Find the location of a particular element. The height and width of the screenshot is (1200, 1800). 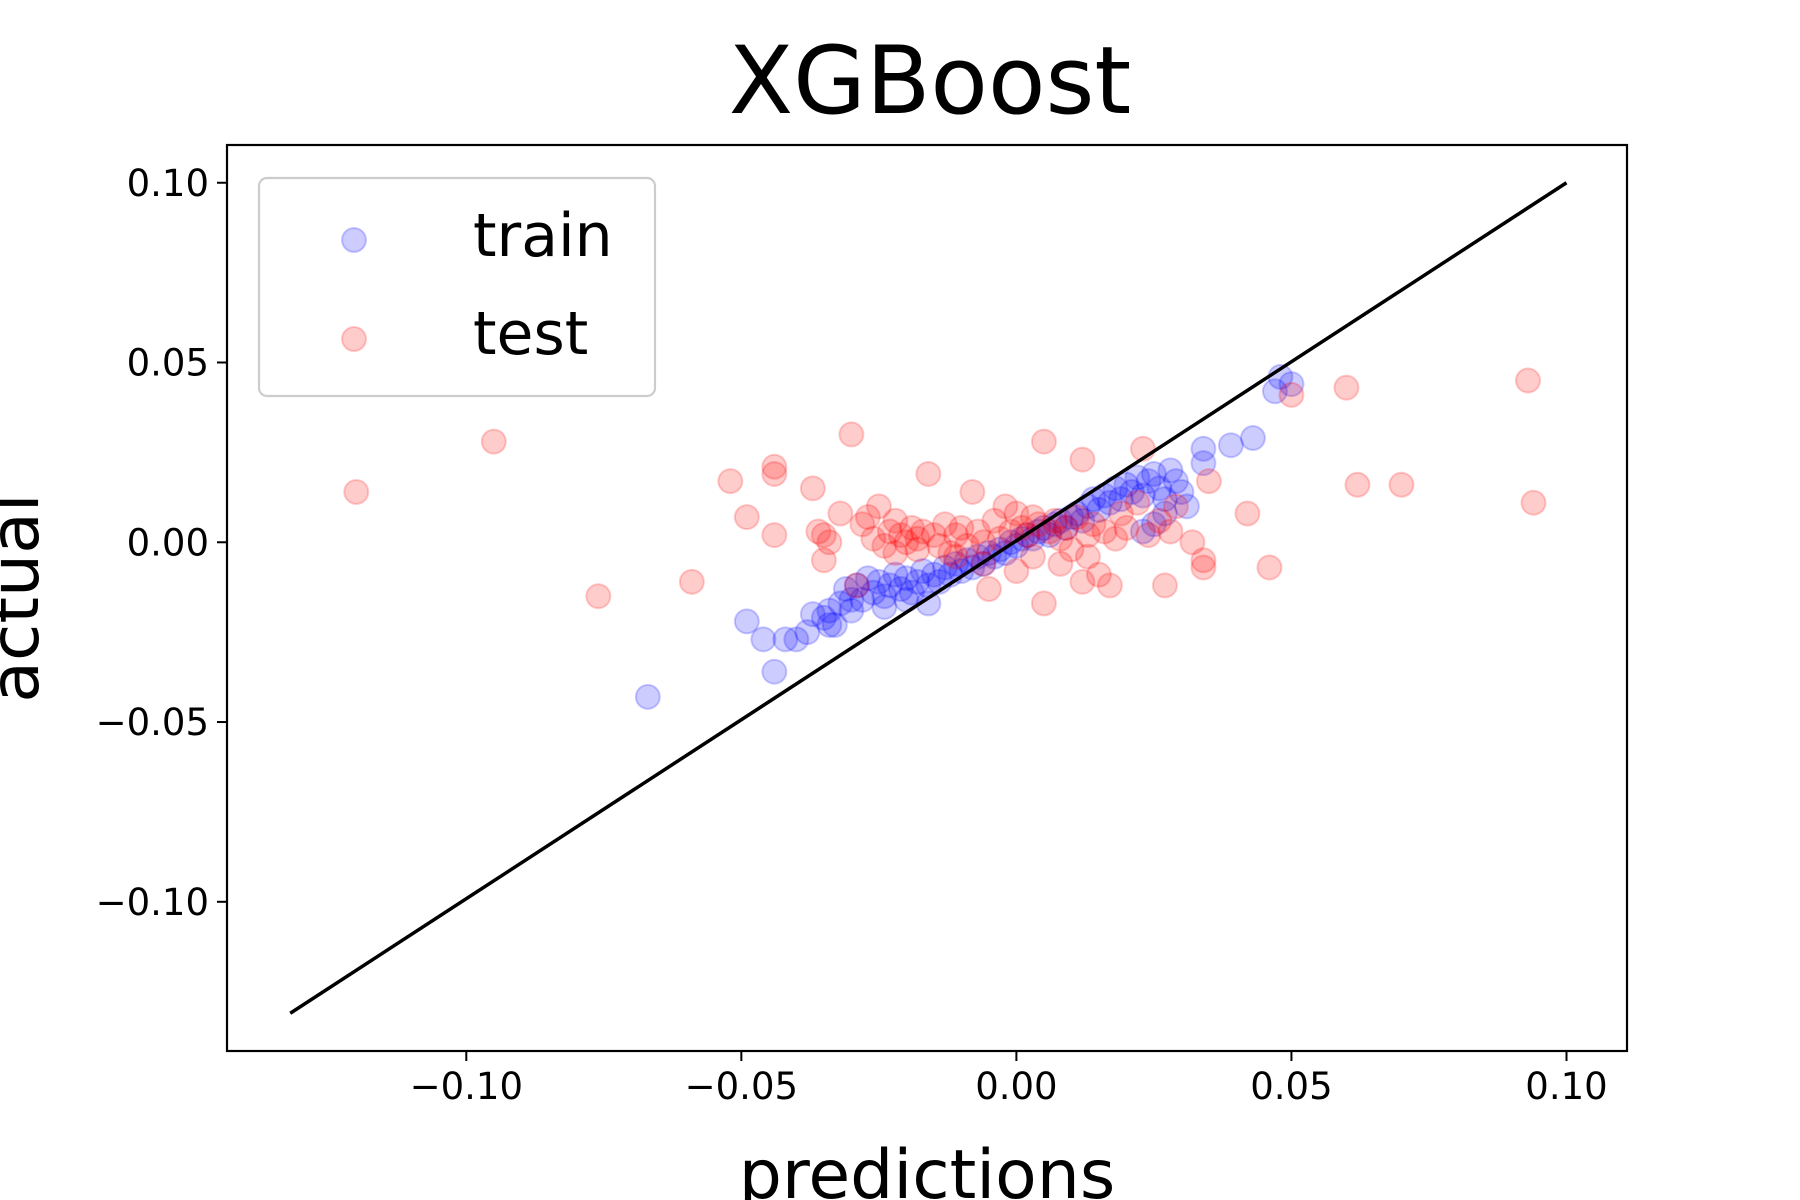

x-axis-label: predictions is located at coordinates (927, 1168).